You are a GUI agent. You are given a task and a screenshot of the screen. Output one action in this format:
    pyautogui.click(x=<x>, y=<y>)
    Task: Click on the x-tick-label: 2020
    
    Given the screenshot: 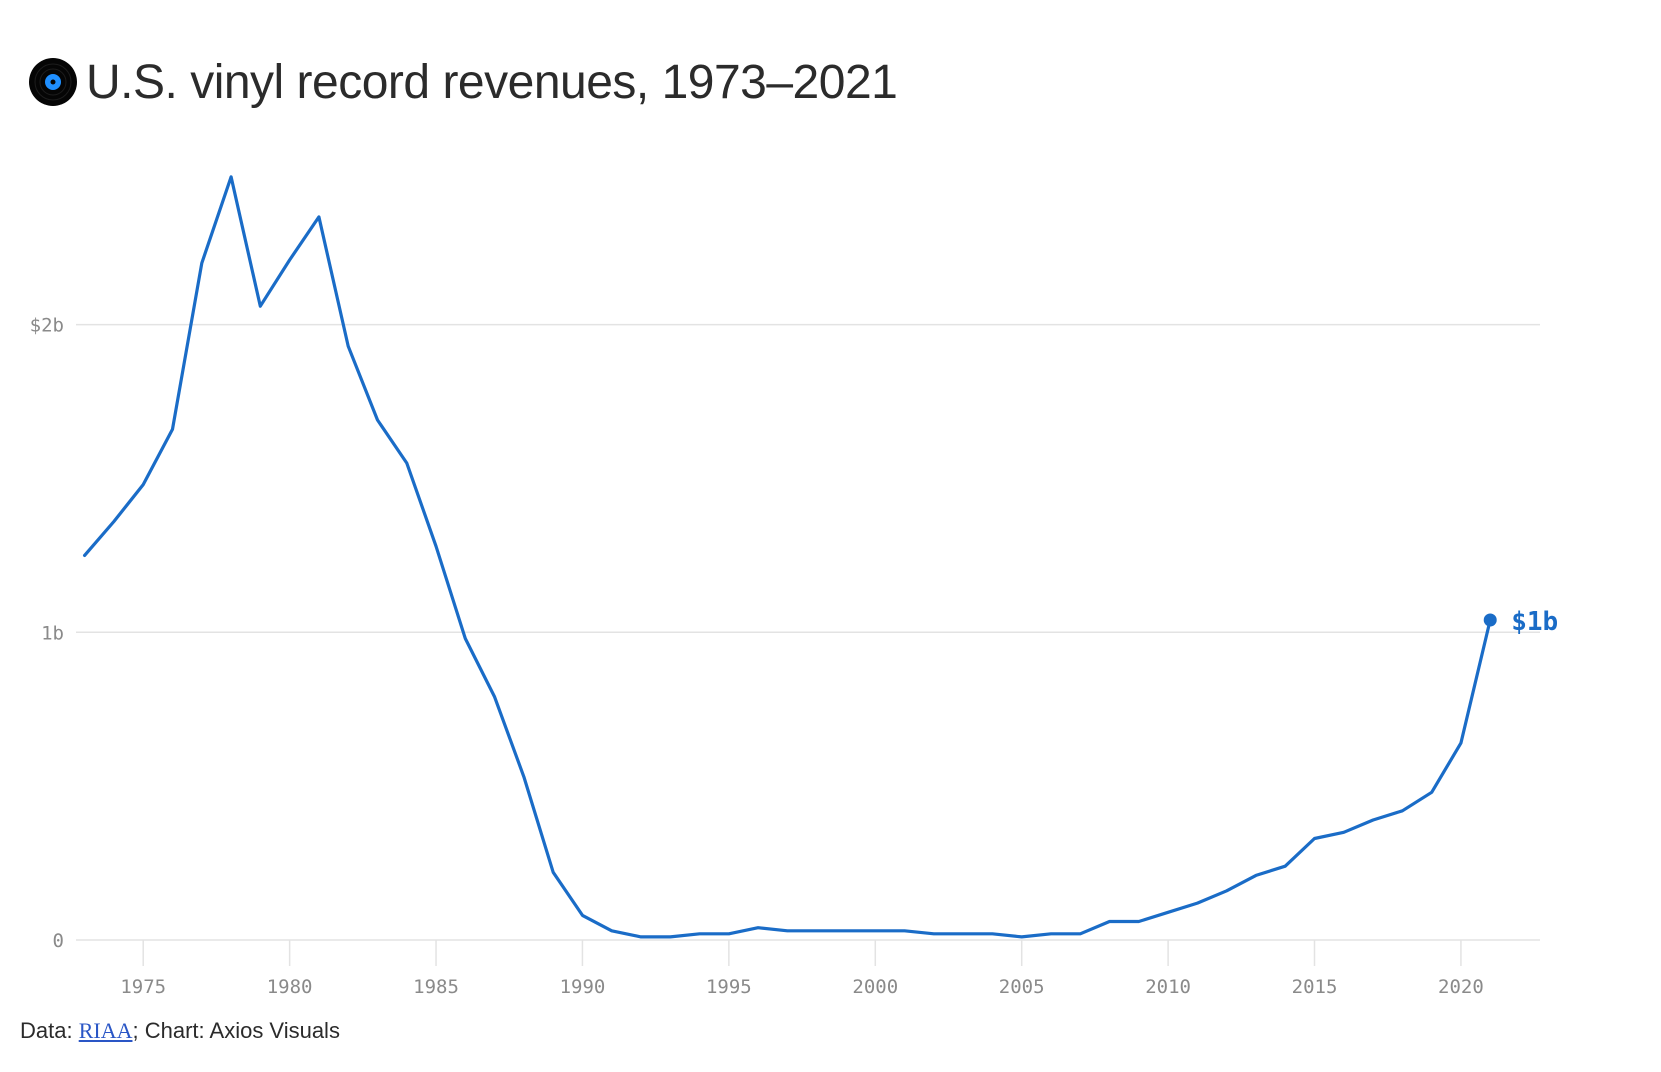 What is the action you would take?
    pyautogui.click(x=1461, y=987)
    